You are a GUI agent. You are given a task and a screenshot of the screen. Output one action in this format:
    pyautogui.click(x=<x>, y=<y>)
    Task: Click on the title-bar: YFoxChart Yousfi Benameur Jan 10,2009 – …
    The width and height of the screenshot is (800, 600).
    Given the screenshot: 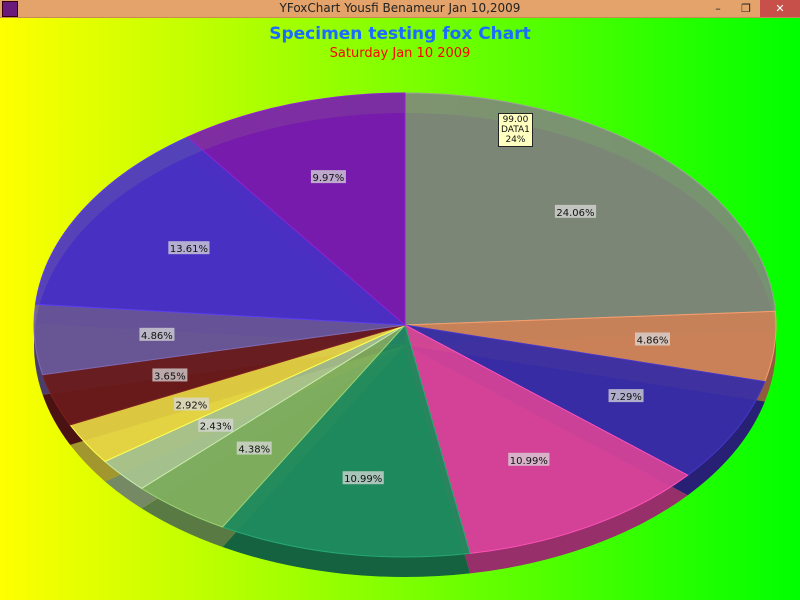 What is the action you would take?
    pyautogui.click(x=400, y=9)
    